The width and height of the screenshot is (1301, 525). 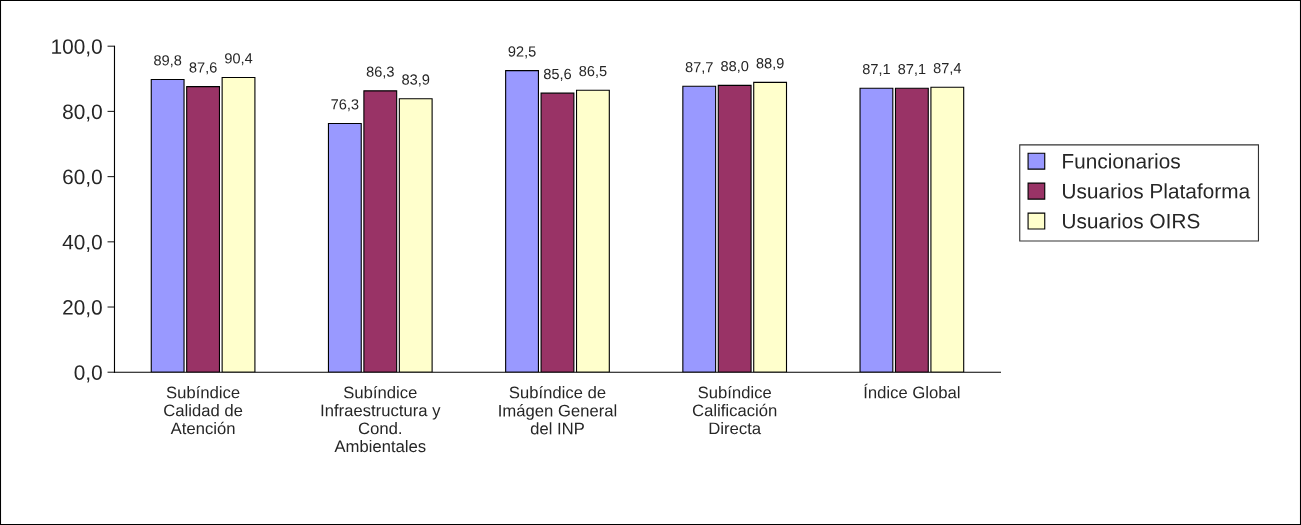 I want to click on data-label: 89,8, so click(x=168, y=61).